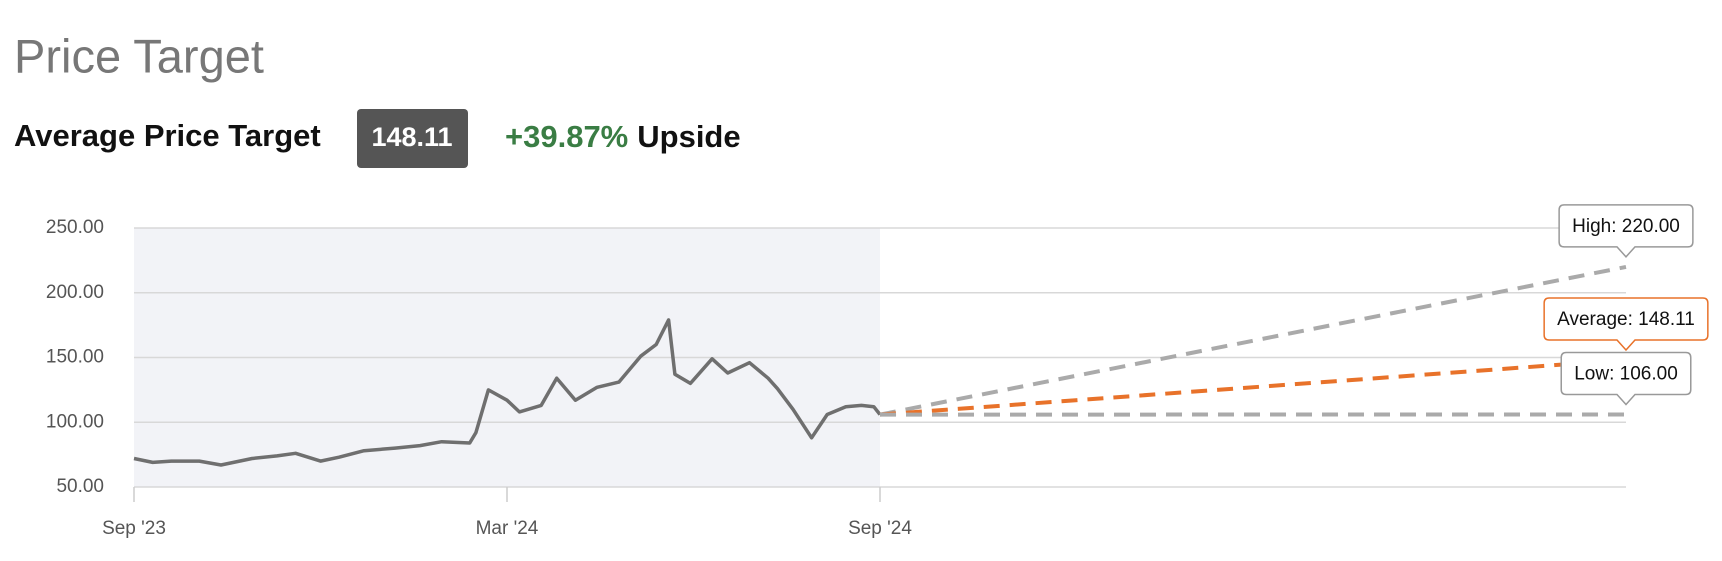  I want to click on y-tick-label: 150.00, so click(75, 357).